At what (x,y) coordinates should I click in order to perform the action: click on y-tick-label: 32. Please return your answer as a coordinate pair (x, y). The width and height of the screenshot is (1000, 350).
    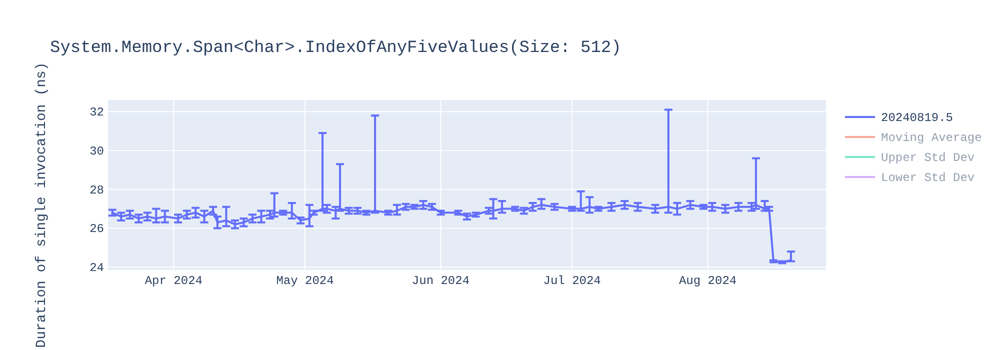
    Looking at the image, I should click on (97, 113).